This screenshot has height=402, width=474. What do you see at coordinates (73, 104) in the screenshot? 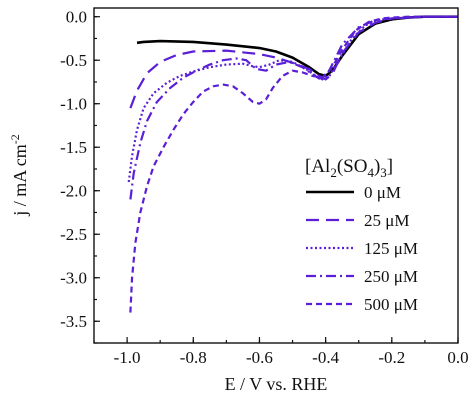
I see `y-tick-label: -1.0` at bounding box center [73, 104].